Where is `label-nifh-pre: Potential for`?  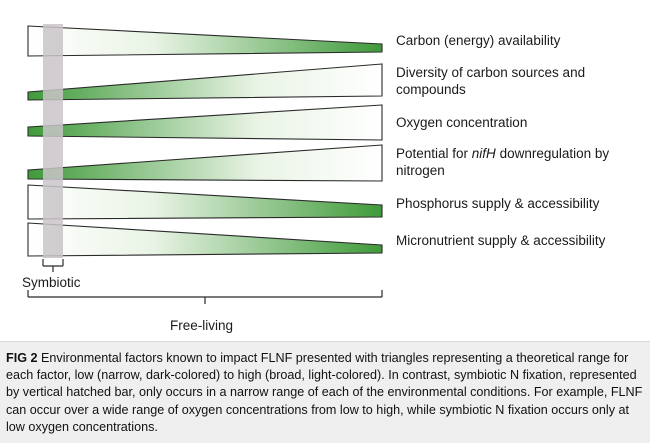 label-nifh-pre: Potential for is located at coordinates (434, 153).